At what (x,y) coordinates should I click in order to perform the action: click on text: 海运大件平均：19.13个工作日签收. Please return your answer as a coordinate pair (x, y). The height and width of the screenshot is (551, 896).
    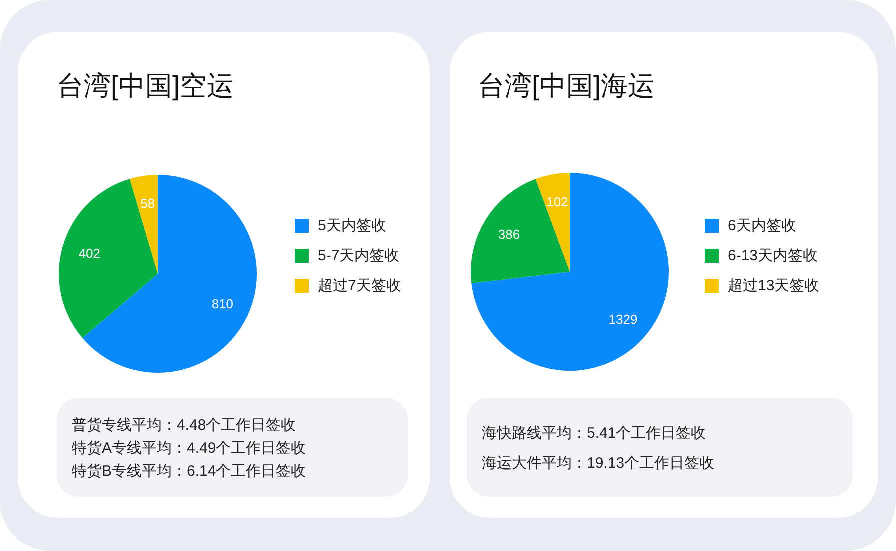
    Looking at the image, I should click on (598, 463).